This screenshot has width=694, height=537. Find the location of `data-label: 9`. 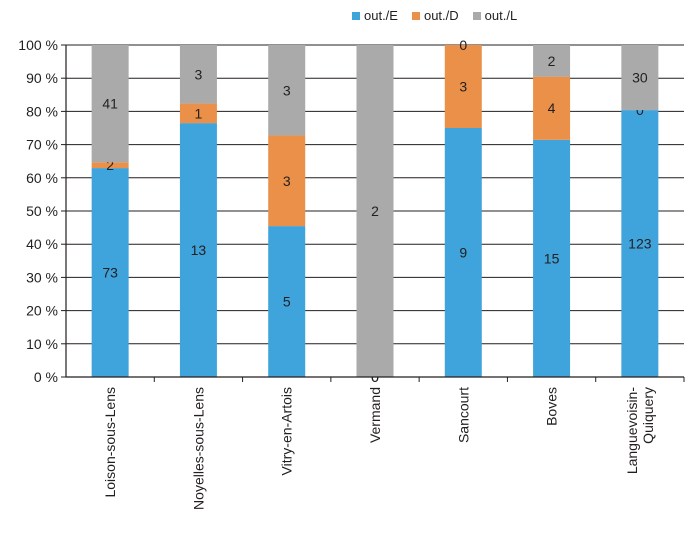

data-label: 9 is located at coordinates (463, 253).